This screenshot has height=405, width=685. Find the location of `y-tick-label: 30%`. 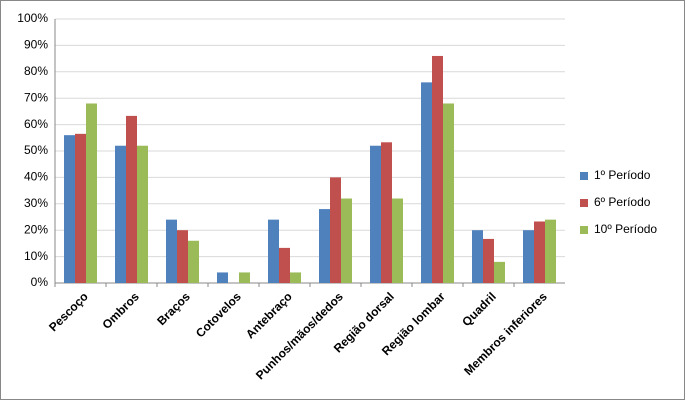

y-tick-label: 30% is located at coordinates (36, 203).